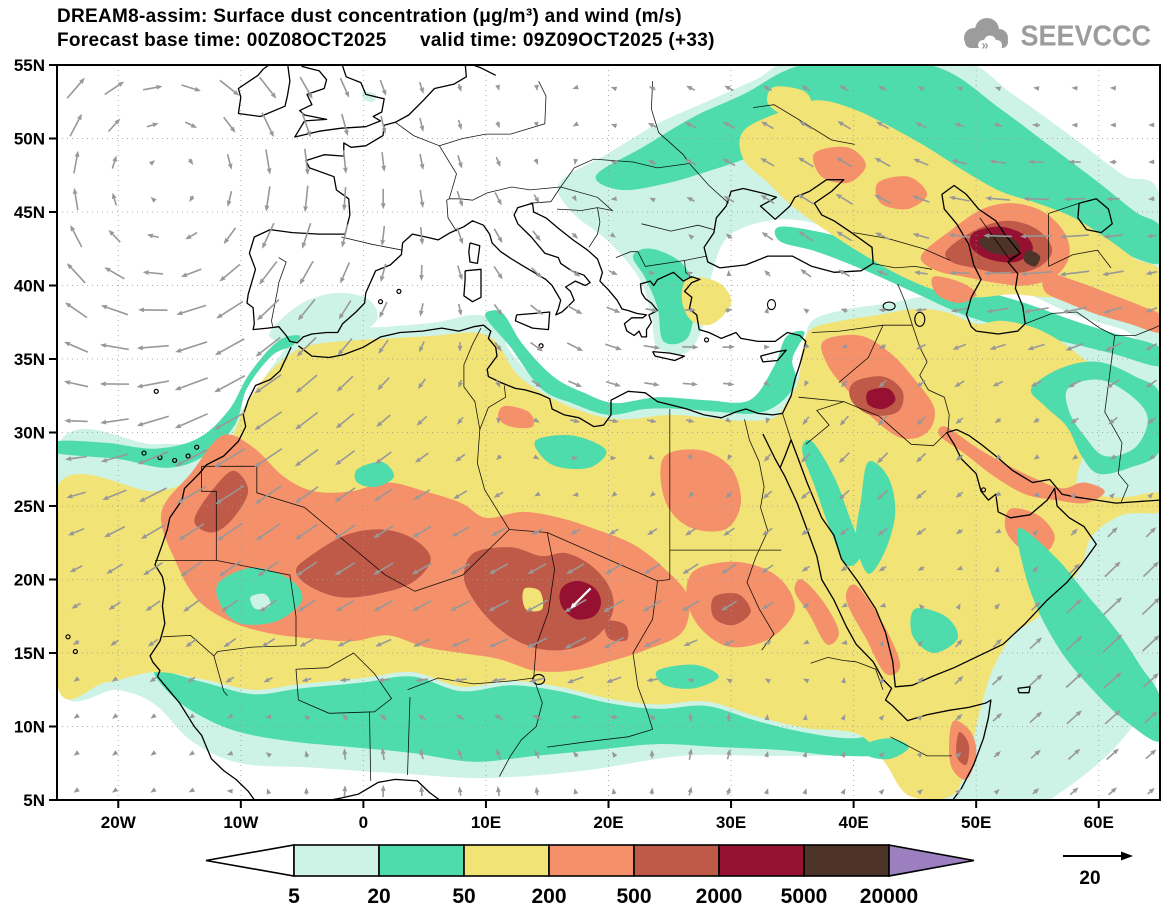 Image resolution: width=1165 pixels, height=907 pixels. What do you see at coordinates (374, 474) in the screenshot?
I see `dust-region-algeria-teal-spot` at bounding box center [374, 474].